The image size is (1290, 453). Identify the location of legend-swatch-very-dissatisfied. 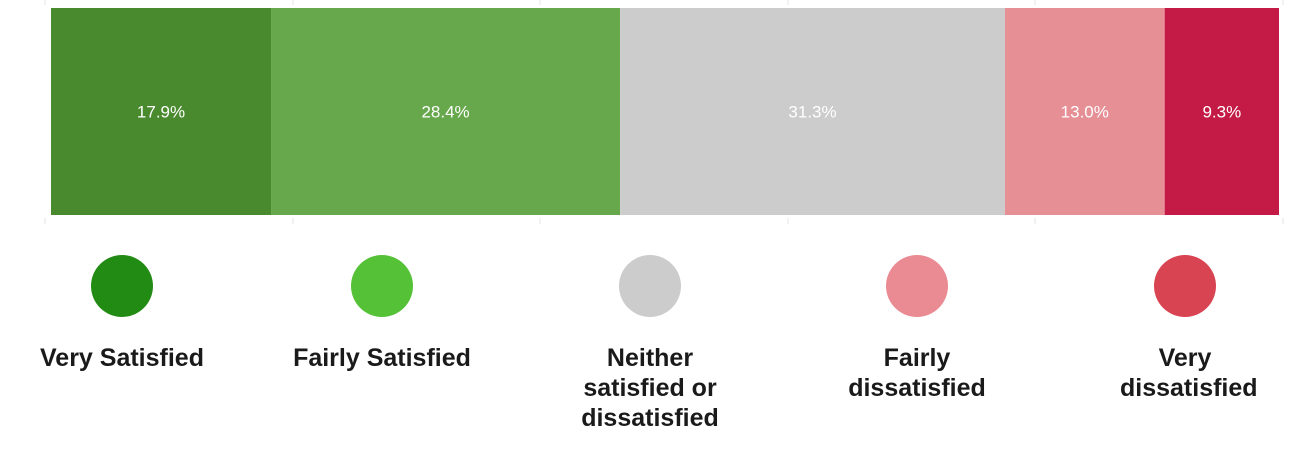
(1185, 286).